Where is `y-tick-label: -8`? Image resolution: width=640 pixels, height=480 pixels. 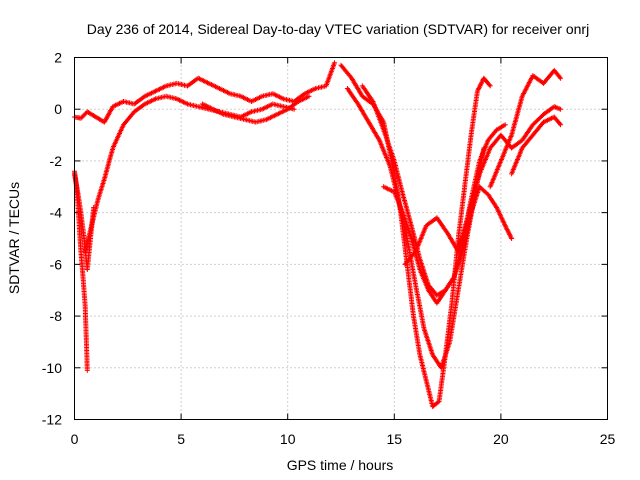
y-tick-label: -8 is located at coordinates (56, 316).